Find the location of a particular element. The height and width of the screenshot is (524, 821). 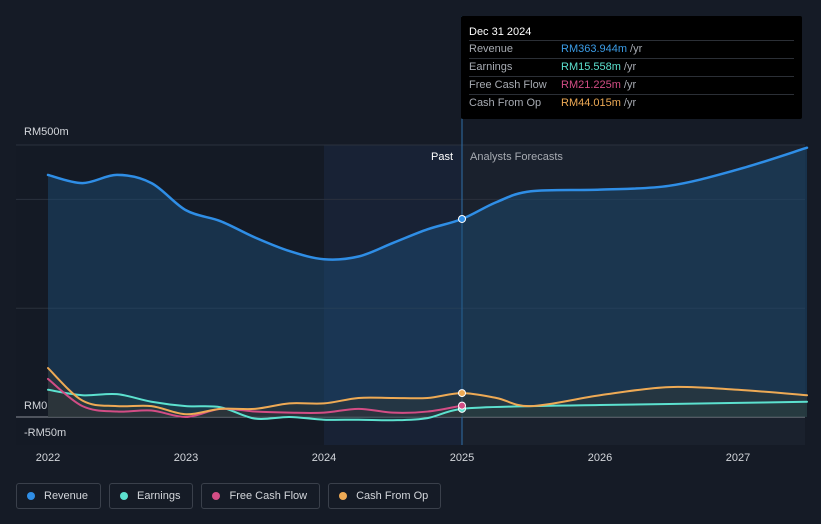

y-tick-label: RM0 is located at coordinates (35, 406).